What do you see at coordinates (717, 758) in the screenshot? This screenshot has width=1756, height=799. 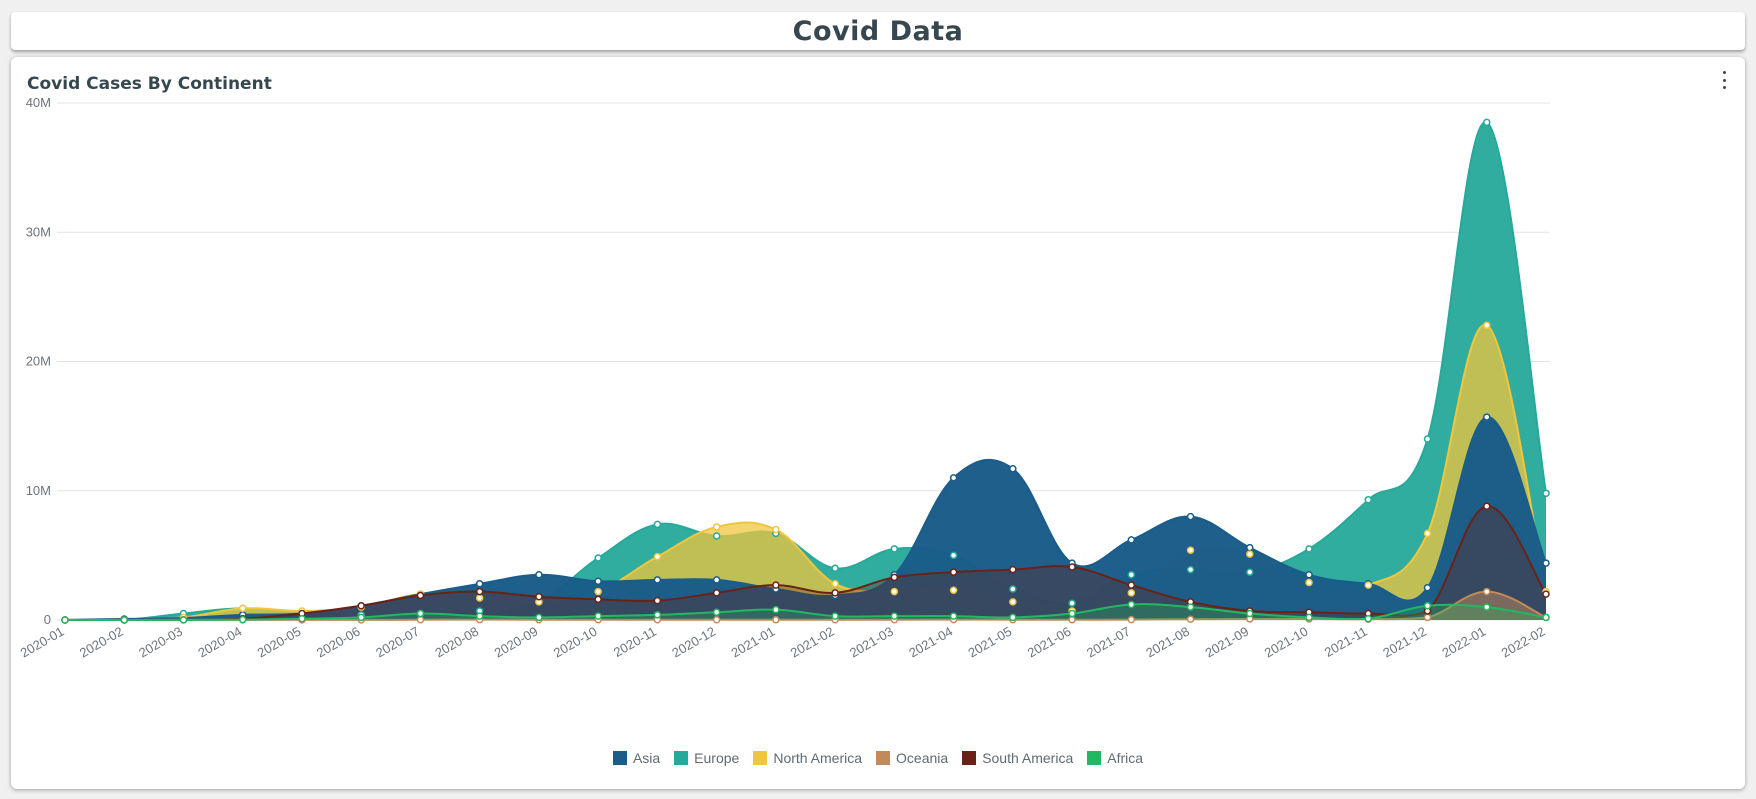 I see `legend-label: Europe` at bounding box center [717, 758].